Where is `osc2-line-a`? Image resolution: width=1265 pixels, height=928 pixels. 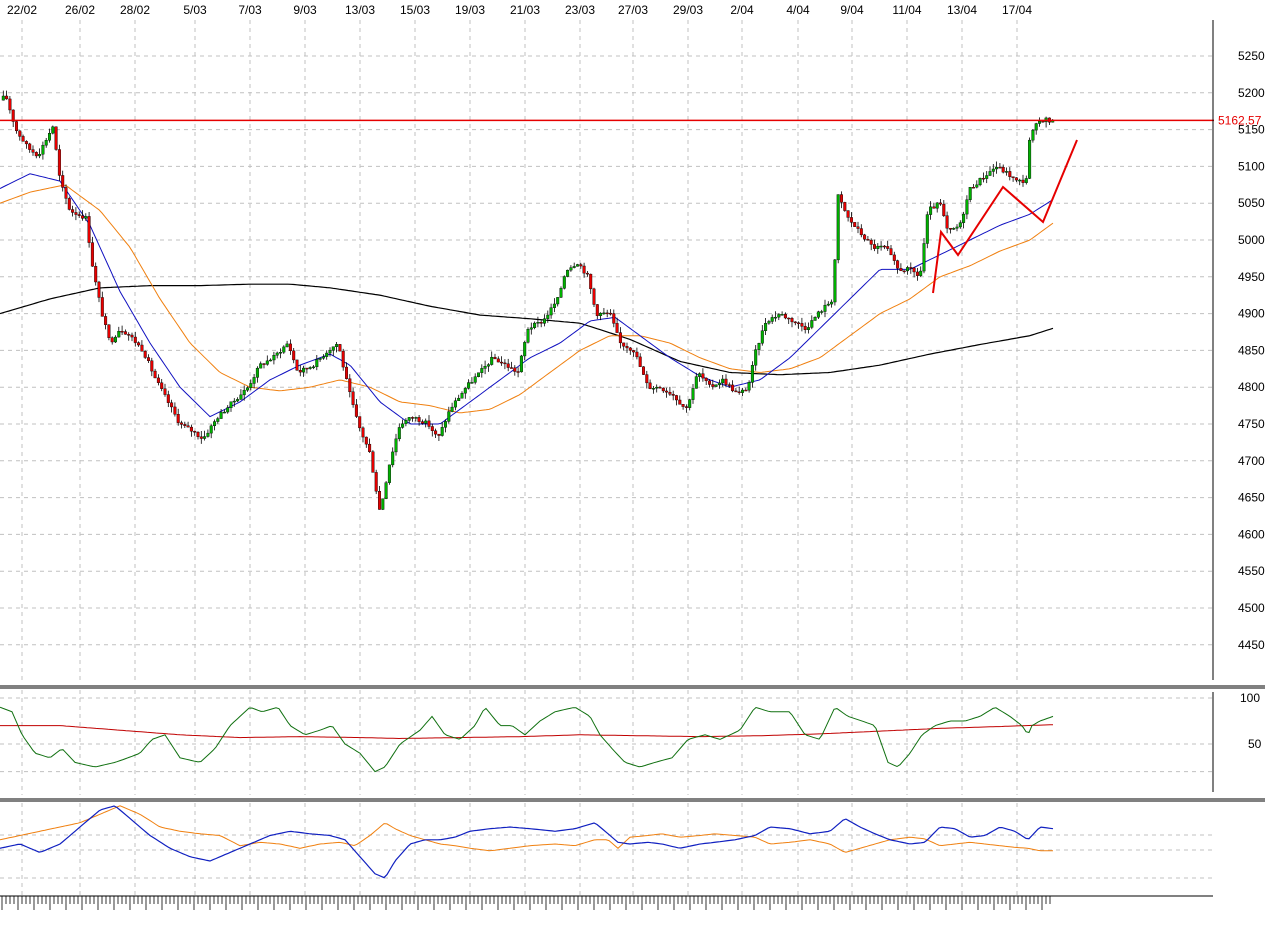
osc2-line-a is located at coordinates (527, 842).